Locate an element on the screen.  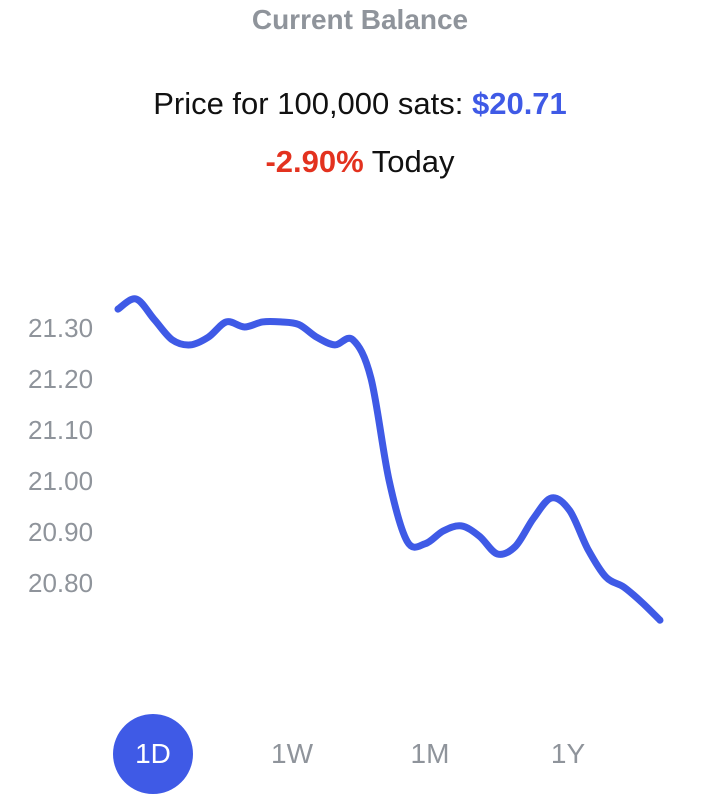
price-label: Price for 100,000 sats: is located at coordinates (312, 103).